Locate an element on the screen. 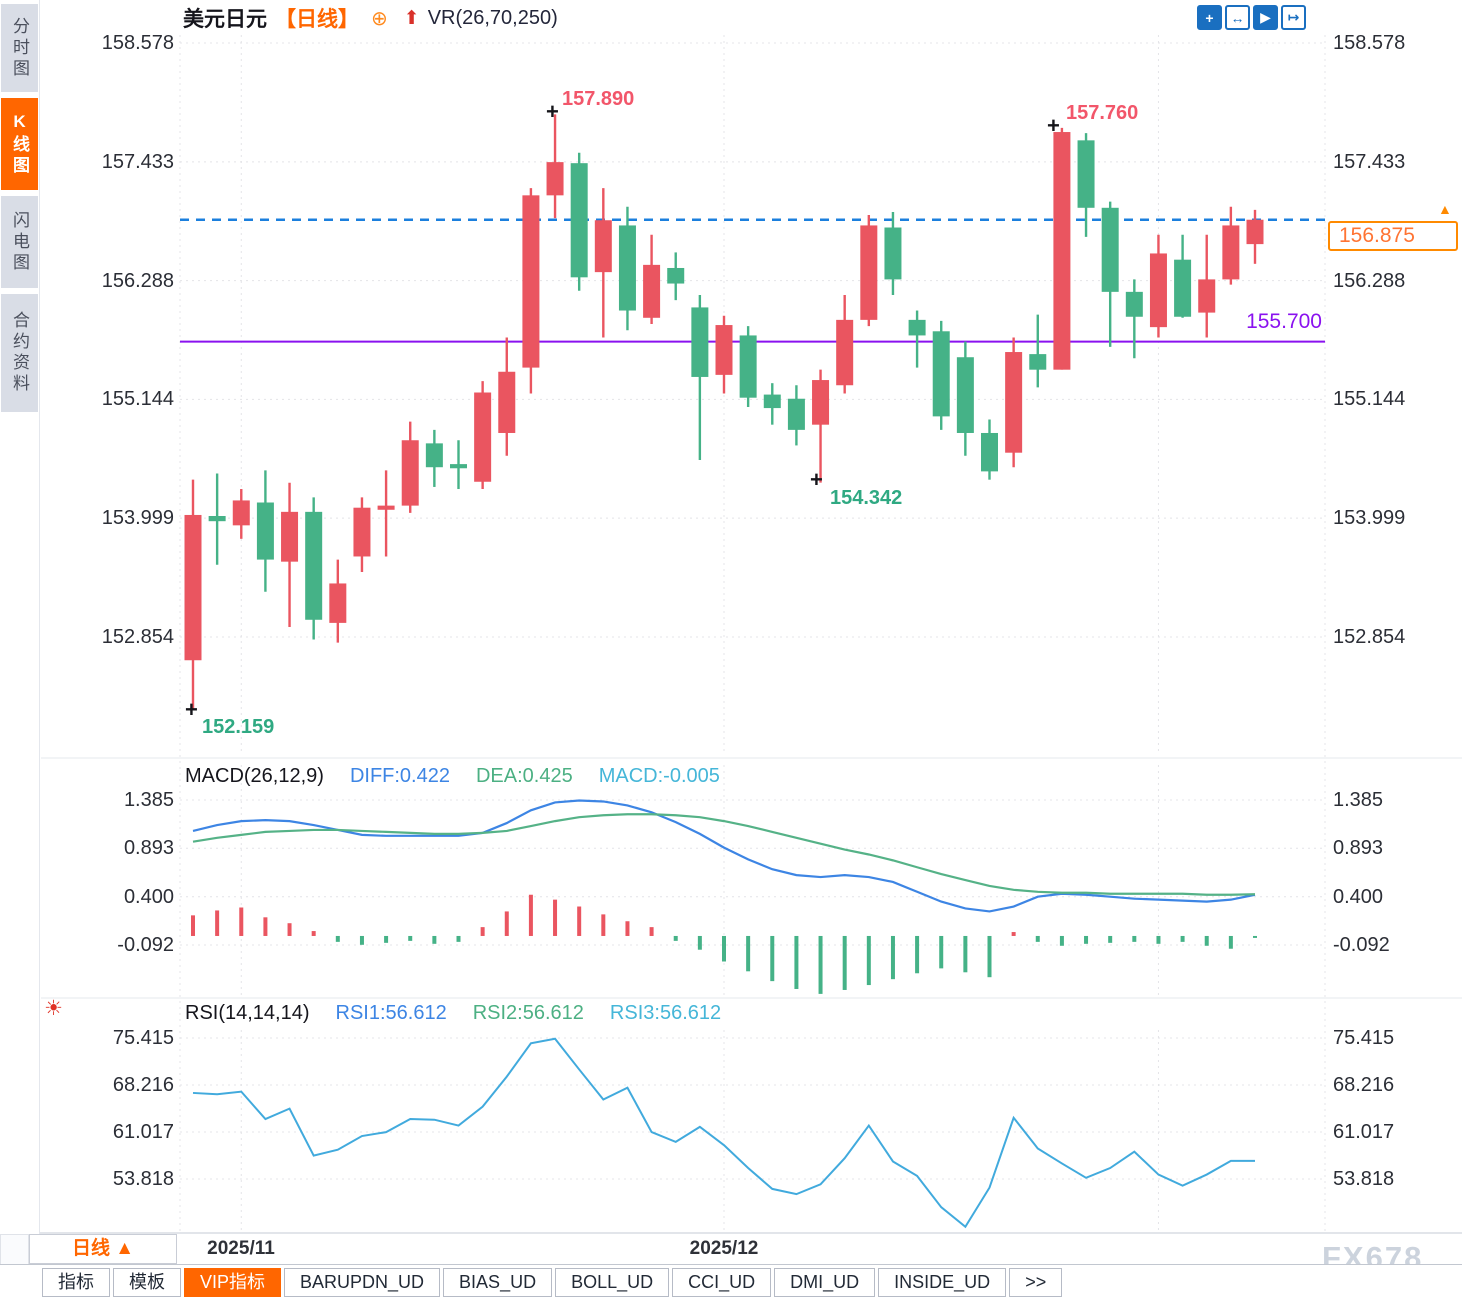 The image size is (1462, 1300). bottom-tab-3: BARUPDN_UD is located at coordinates (362, 1282).